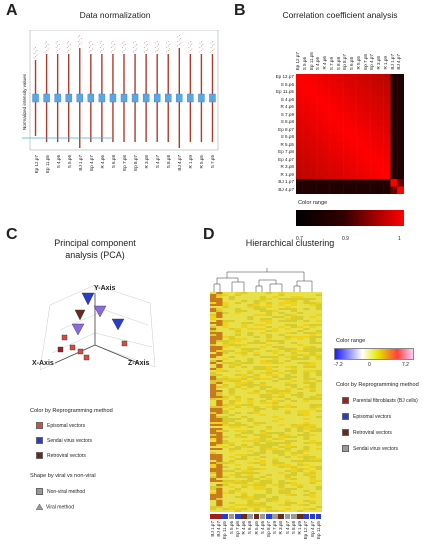 Image resolution: width=433 pixels, height=550 pixels. I want to click on sample-label: Ep 11.p5, so click(47, 164).